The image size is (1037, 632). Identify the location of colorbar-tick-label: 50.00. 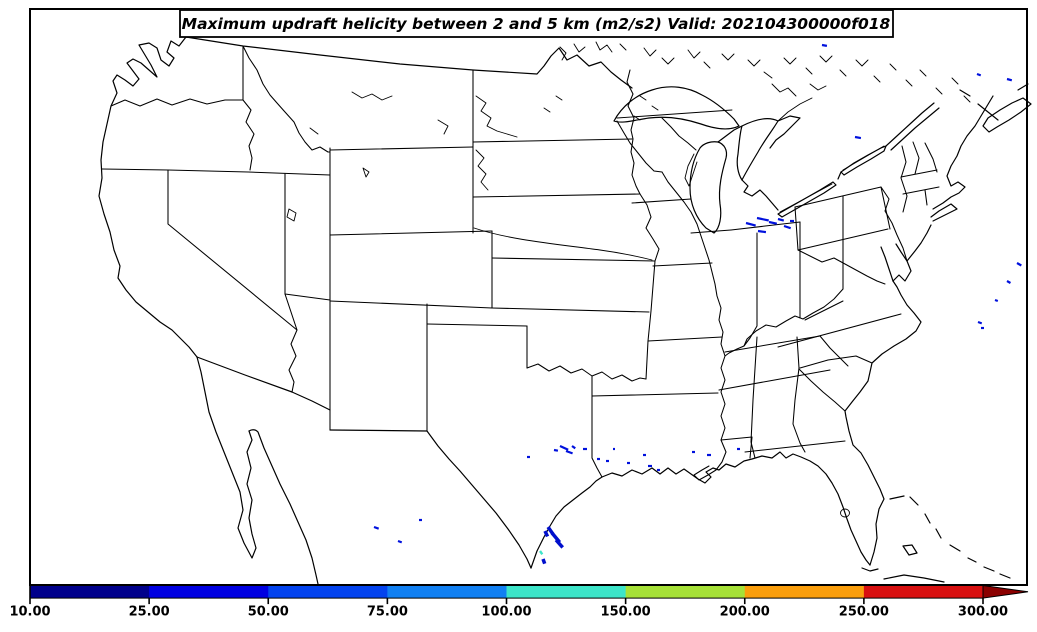
(268, 612).